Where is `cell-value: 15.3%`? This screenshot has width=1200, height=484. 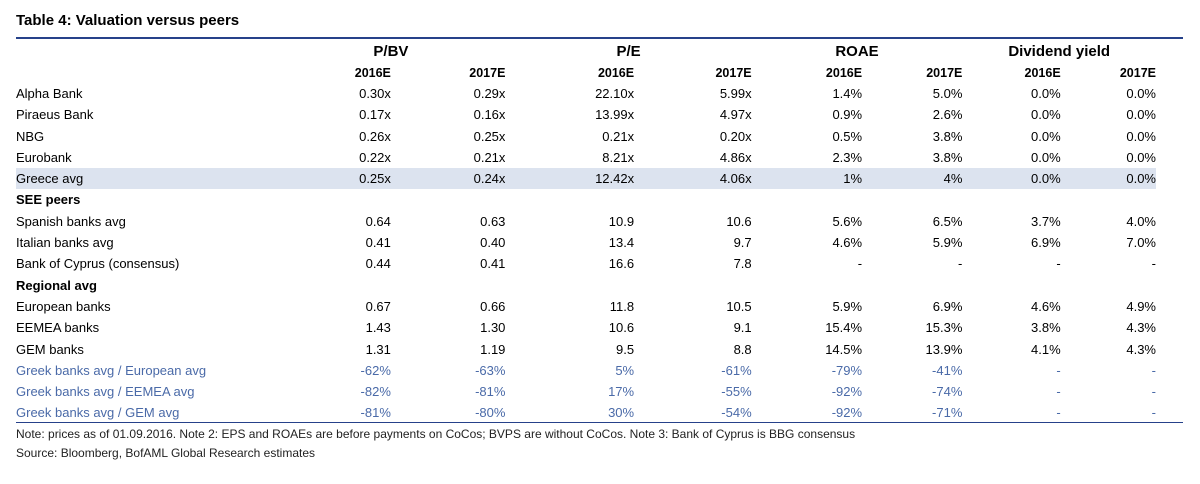 cell-value: 15.3% is located at coordinates (944, 328).